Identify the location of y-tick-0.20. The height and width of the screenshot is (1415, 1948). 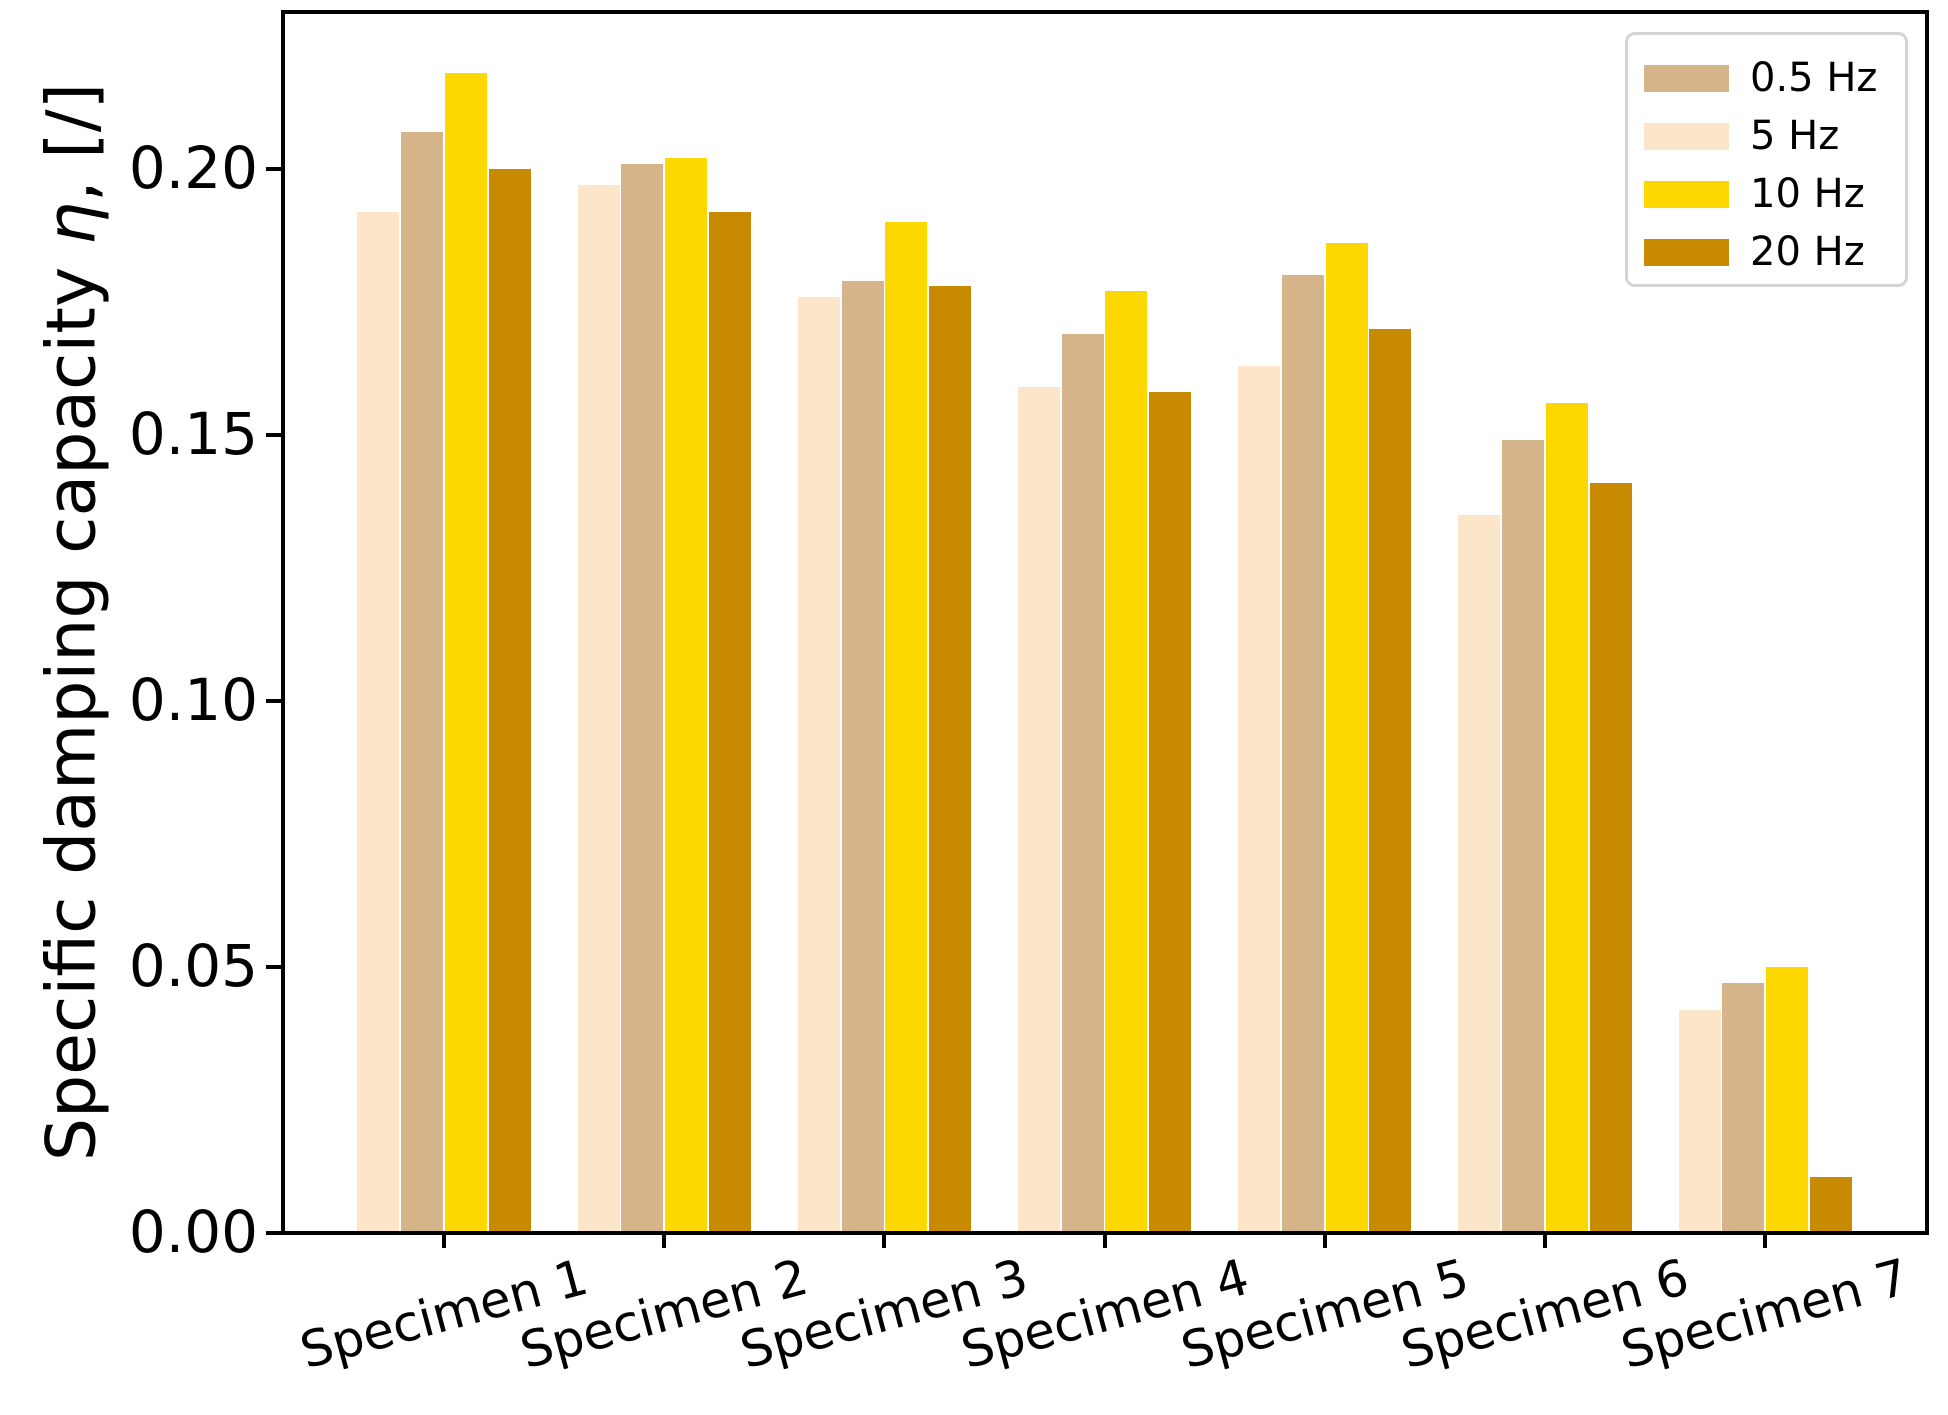
(273, 169).